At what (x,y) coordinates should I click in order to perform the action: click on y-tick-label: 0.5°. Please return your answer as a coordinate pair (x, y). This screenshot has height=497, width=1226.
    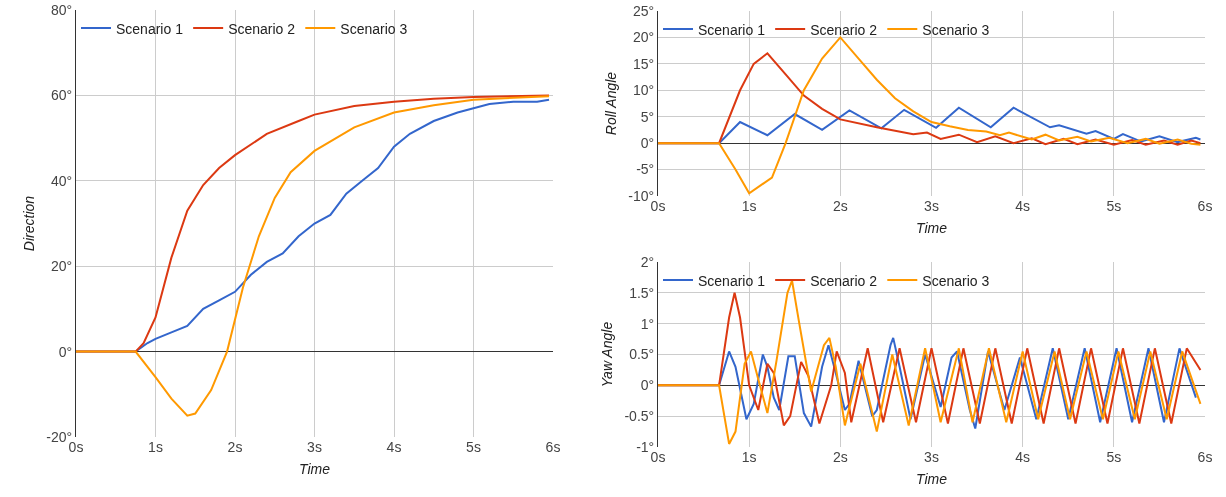
    Looking at the image, I should click on (642, 354).